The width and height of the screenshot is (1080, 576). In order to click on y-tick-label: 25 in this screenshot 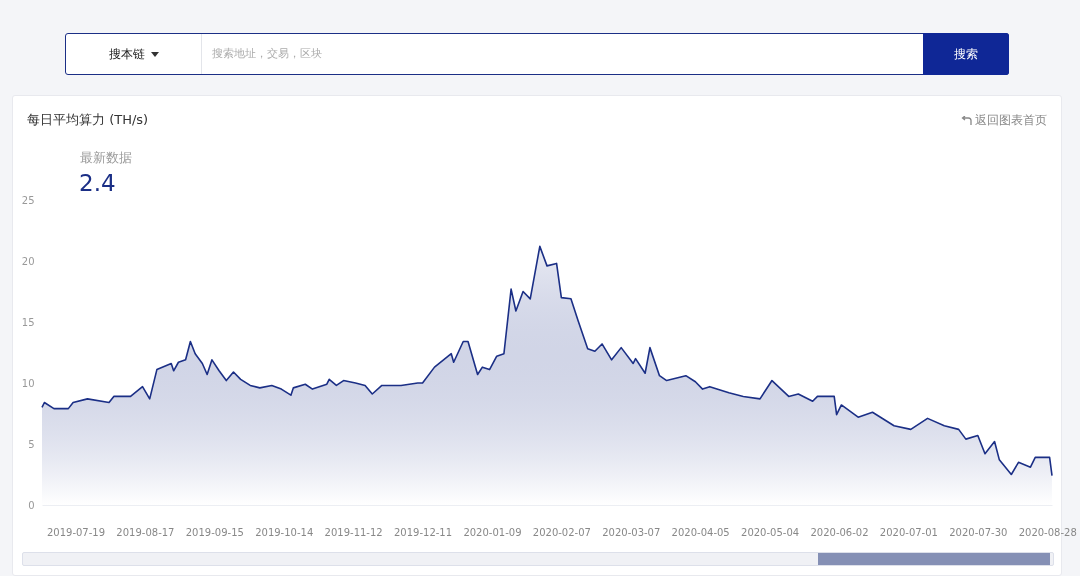, I will do `click(28, 200)`.